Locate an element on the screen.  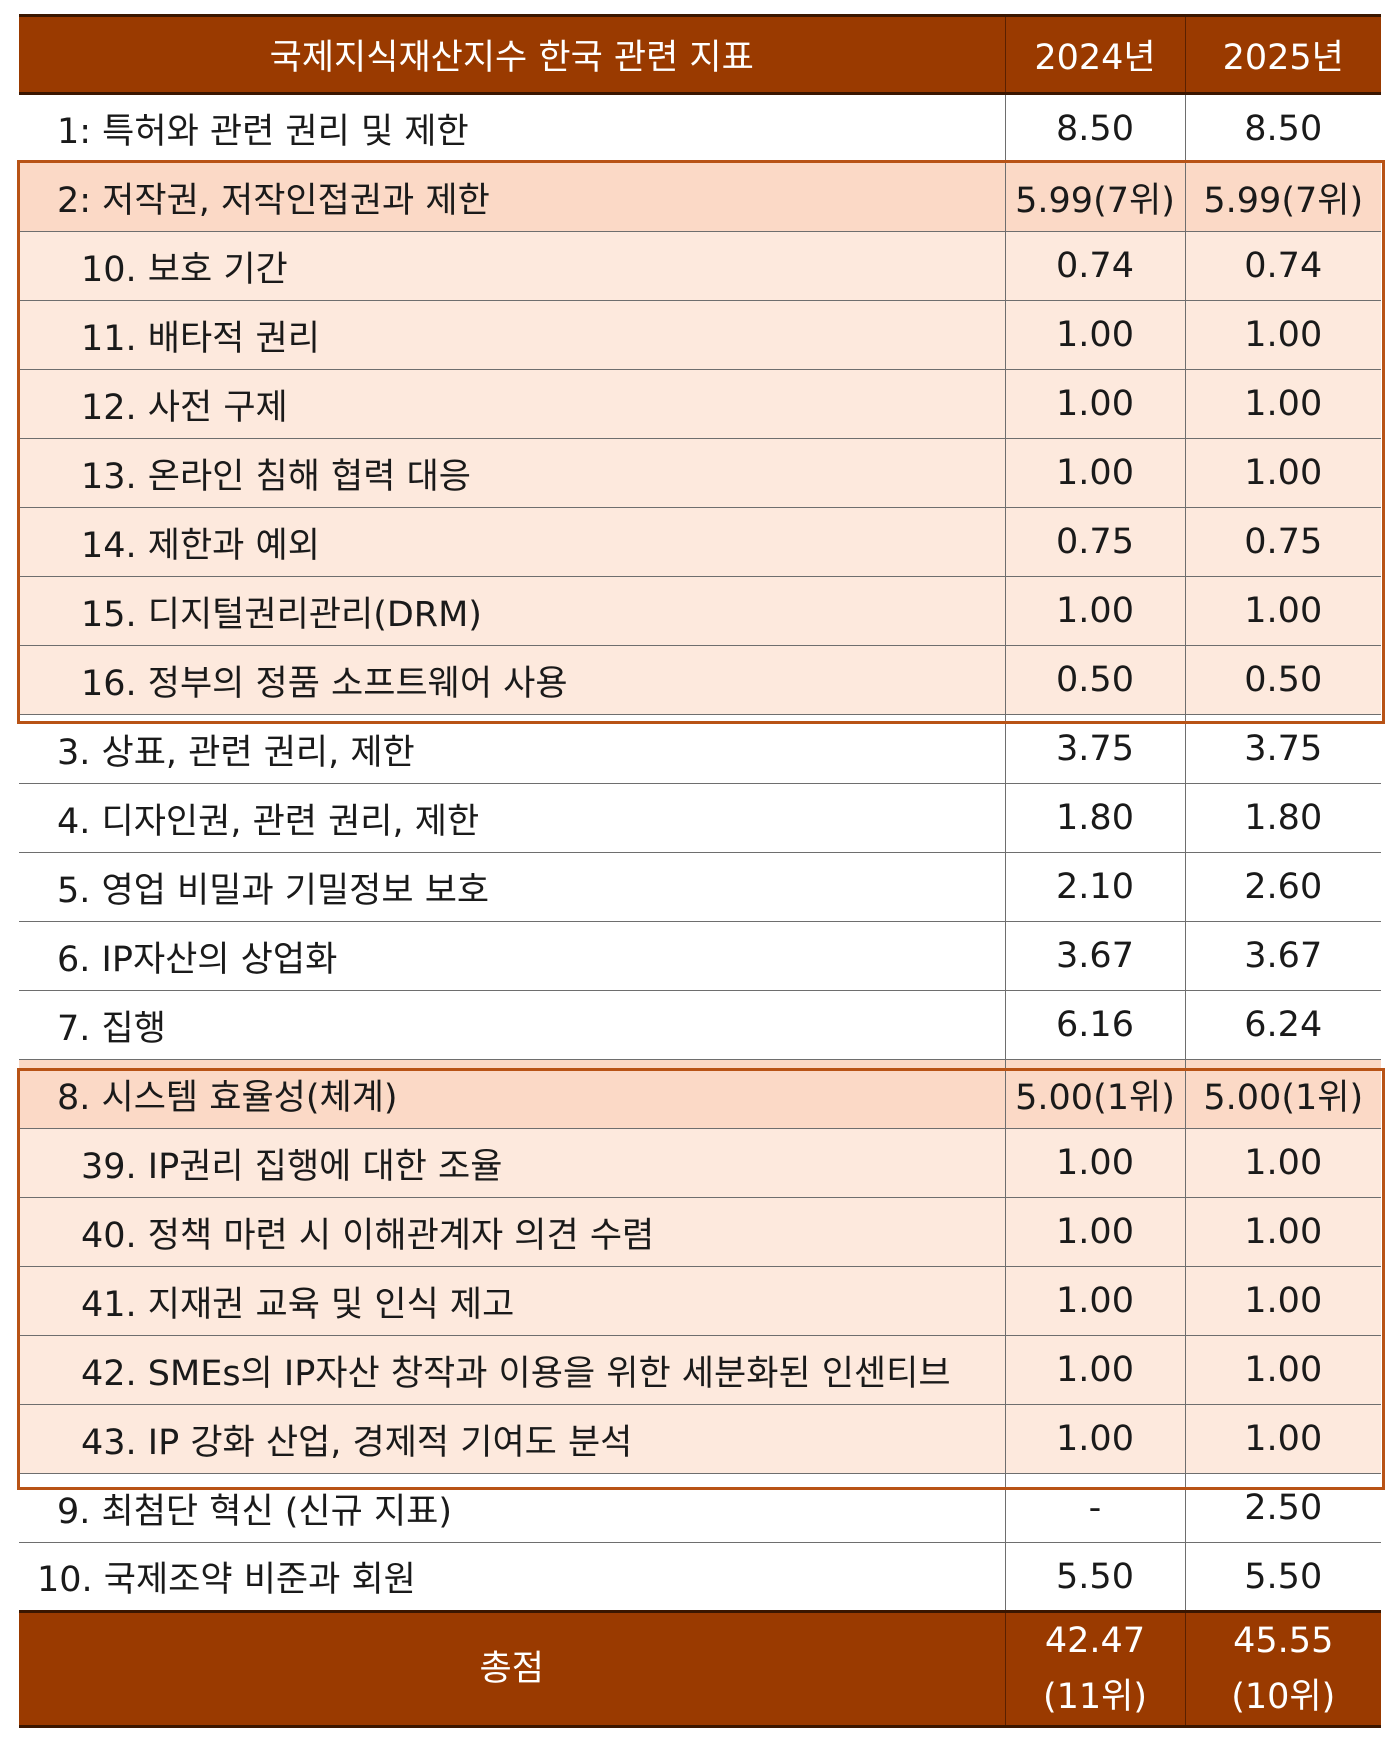
table-row: 40. 정책 마련 시 이해관계자 의견 수렴 1.00 1.00 is located at coordinates (700, 1232).